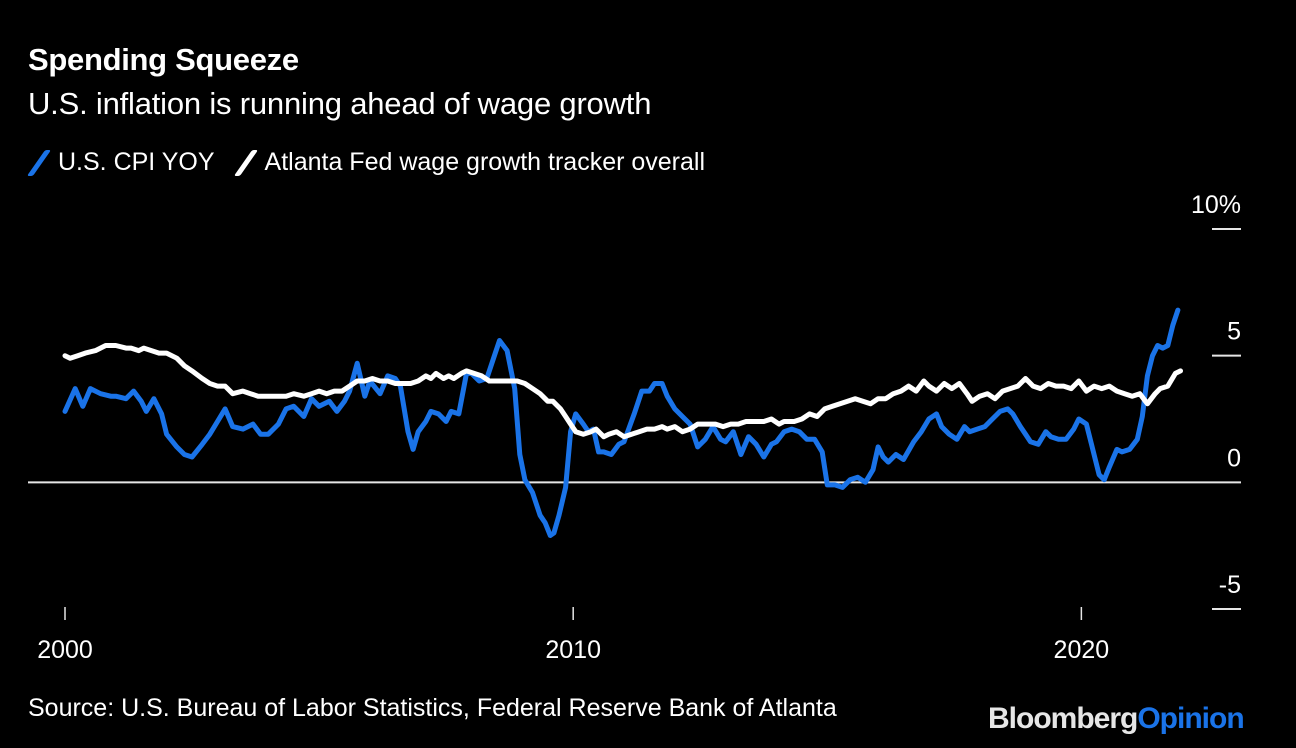 The image size is (1296, 748). What do you see at coordinates (622, 391) in the screenshot?
I see `series-line-wage` at bounding box center [622, 391].